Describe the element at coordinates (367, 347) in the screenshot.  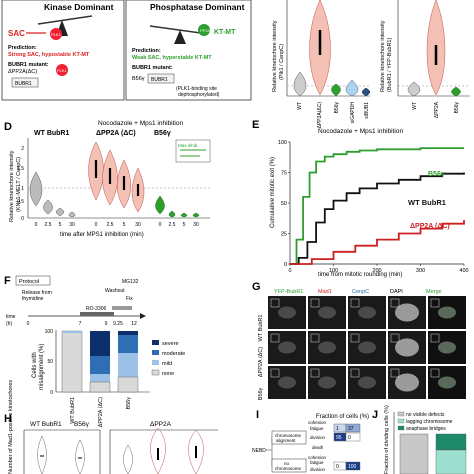
I see `micrograph-grid` at that location.